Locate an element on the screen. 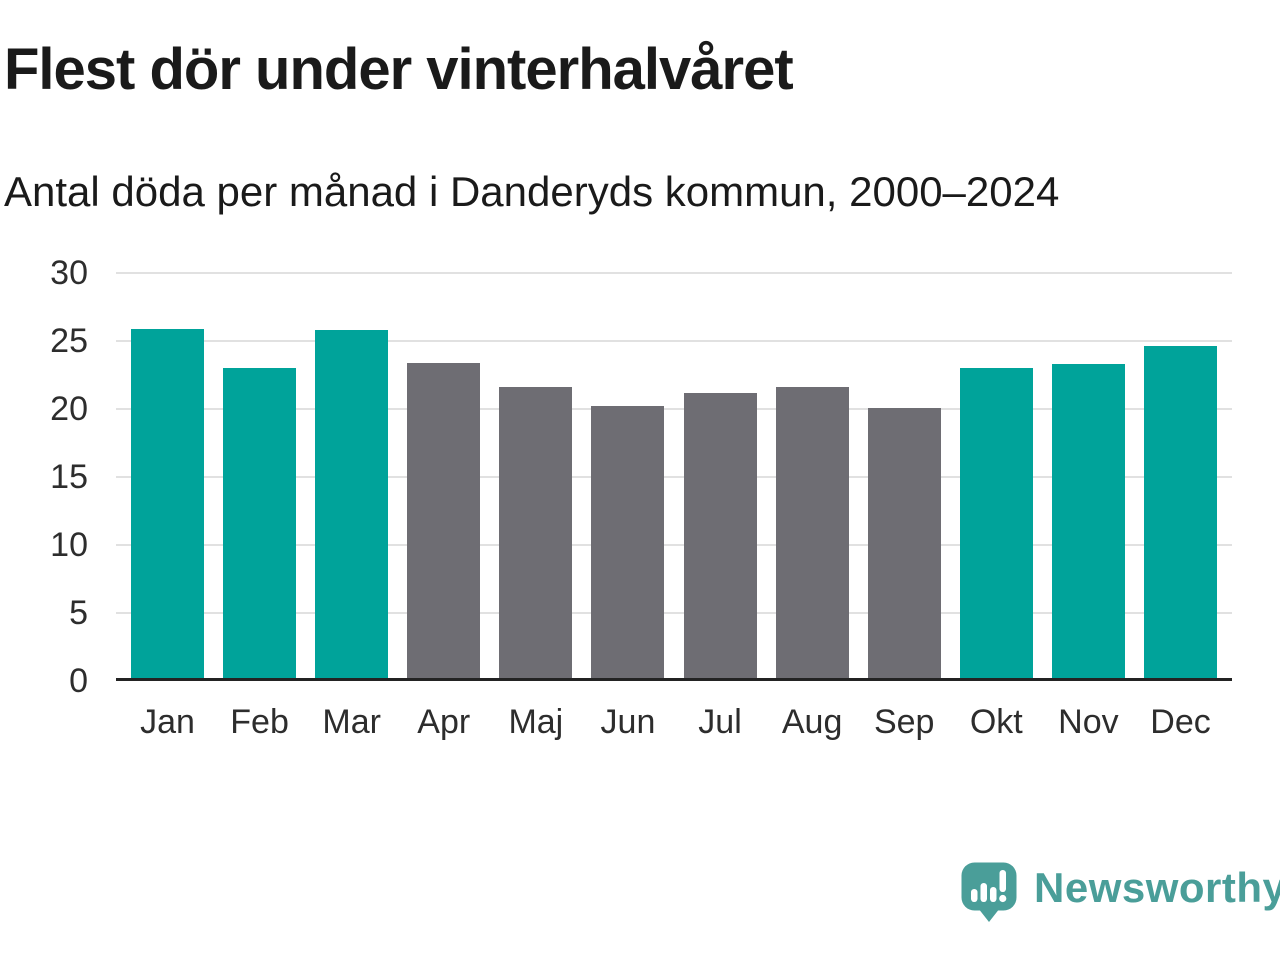  x-tick-dec: Dec is located at coordinates (1180, 722).